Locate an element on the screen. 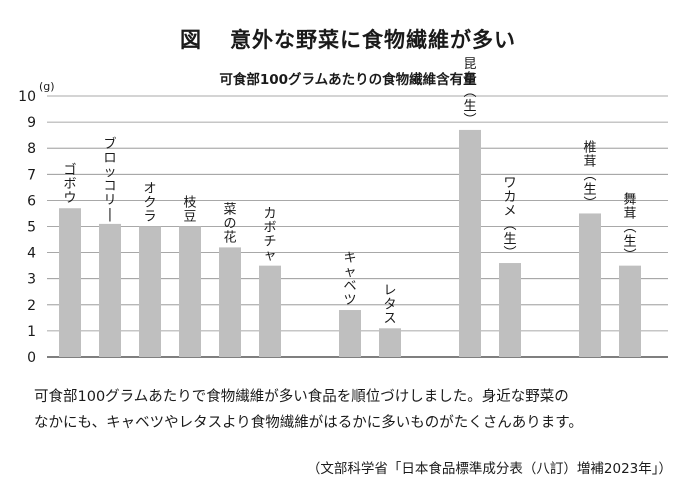 Image resolution: width=696 pixels, height=486 pixels. y-tick-label: 0 is located at coordinates (31, 358).